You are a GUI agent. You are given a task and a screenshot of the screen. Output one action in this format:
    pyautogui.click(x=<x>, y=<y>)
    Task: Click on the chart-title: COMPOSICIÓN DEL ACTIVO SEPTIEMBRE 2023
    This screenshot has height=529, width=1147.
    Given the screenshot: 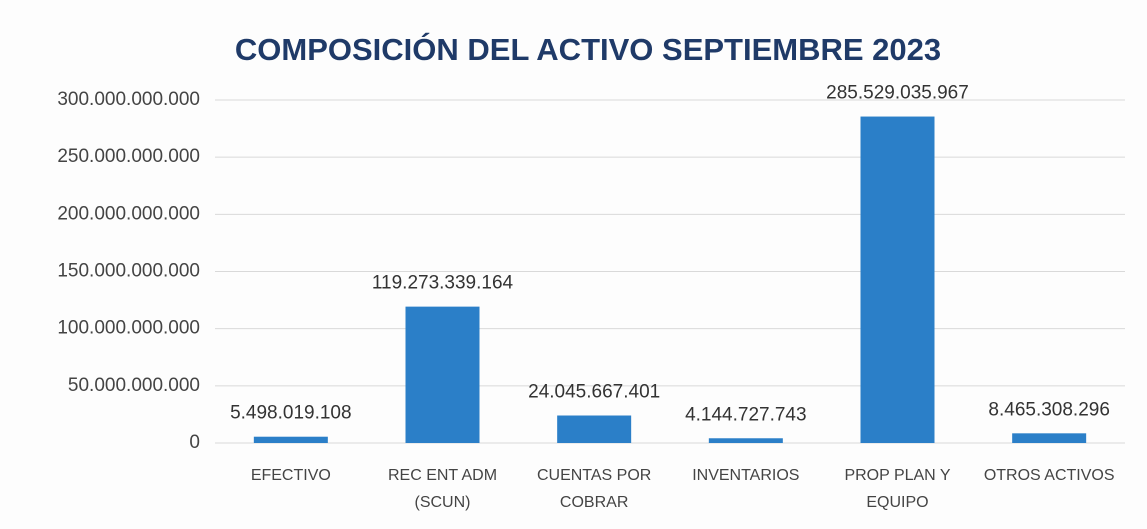 What is the action you would take?
    pyautogui.click(x=588, y=49)
    